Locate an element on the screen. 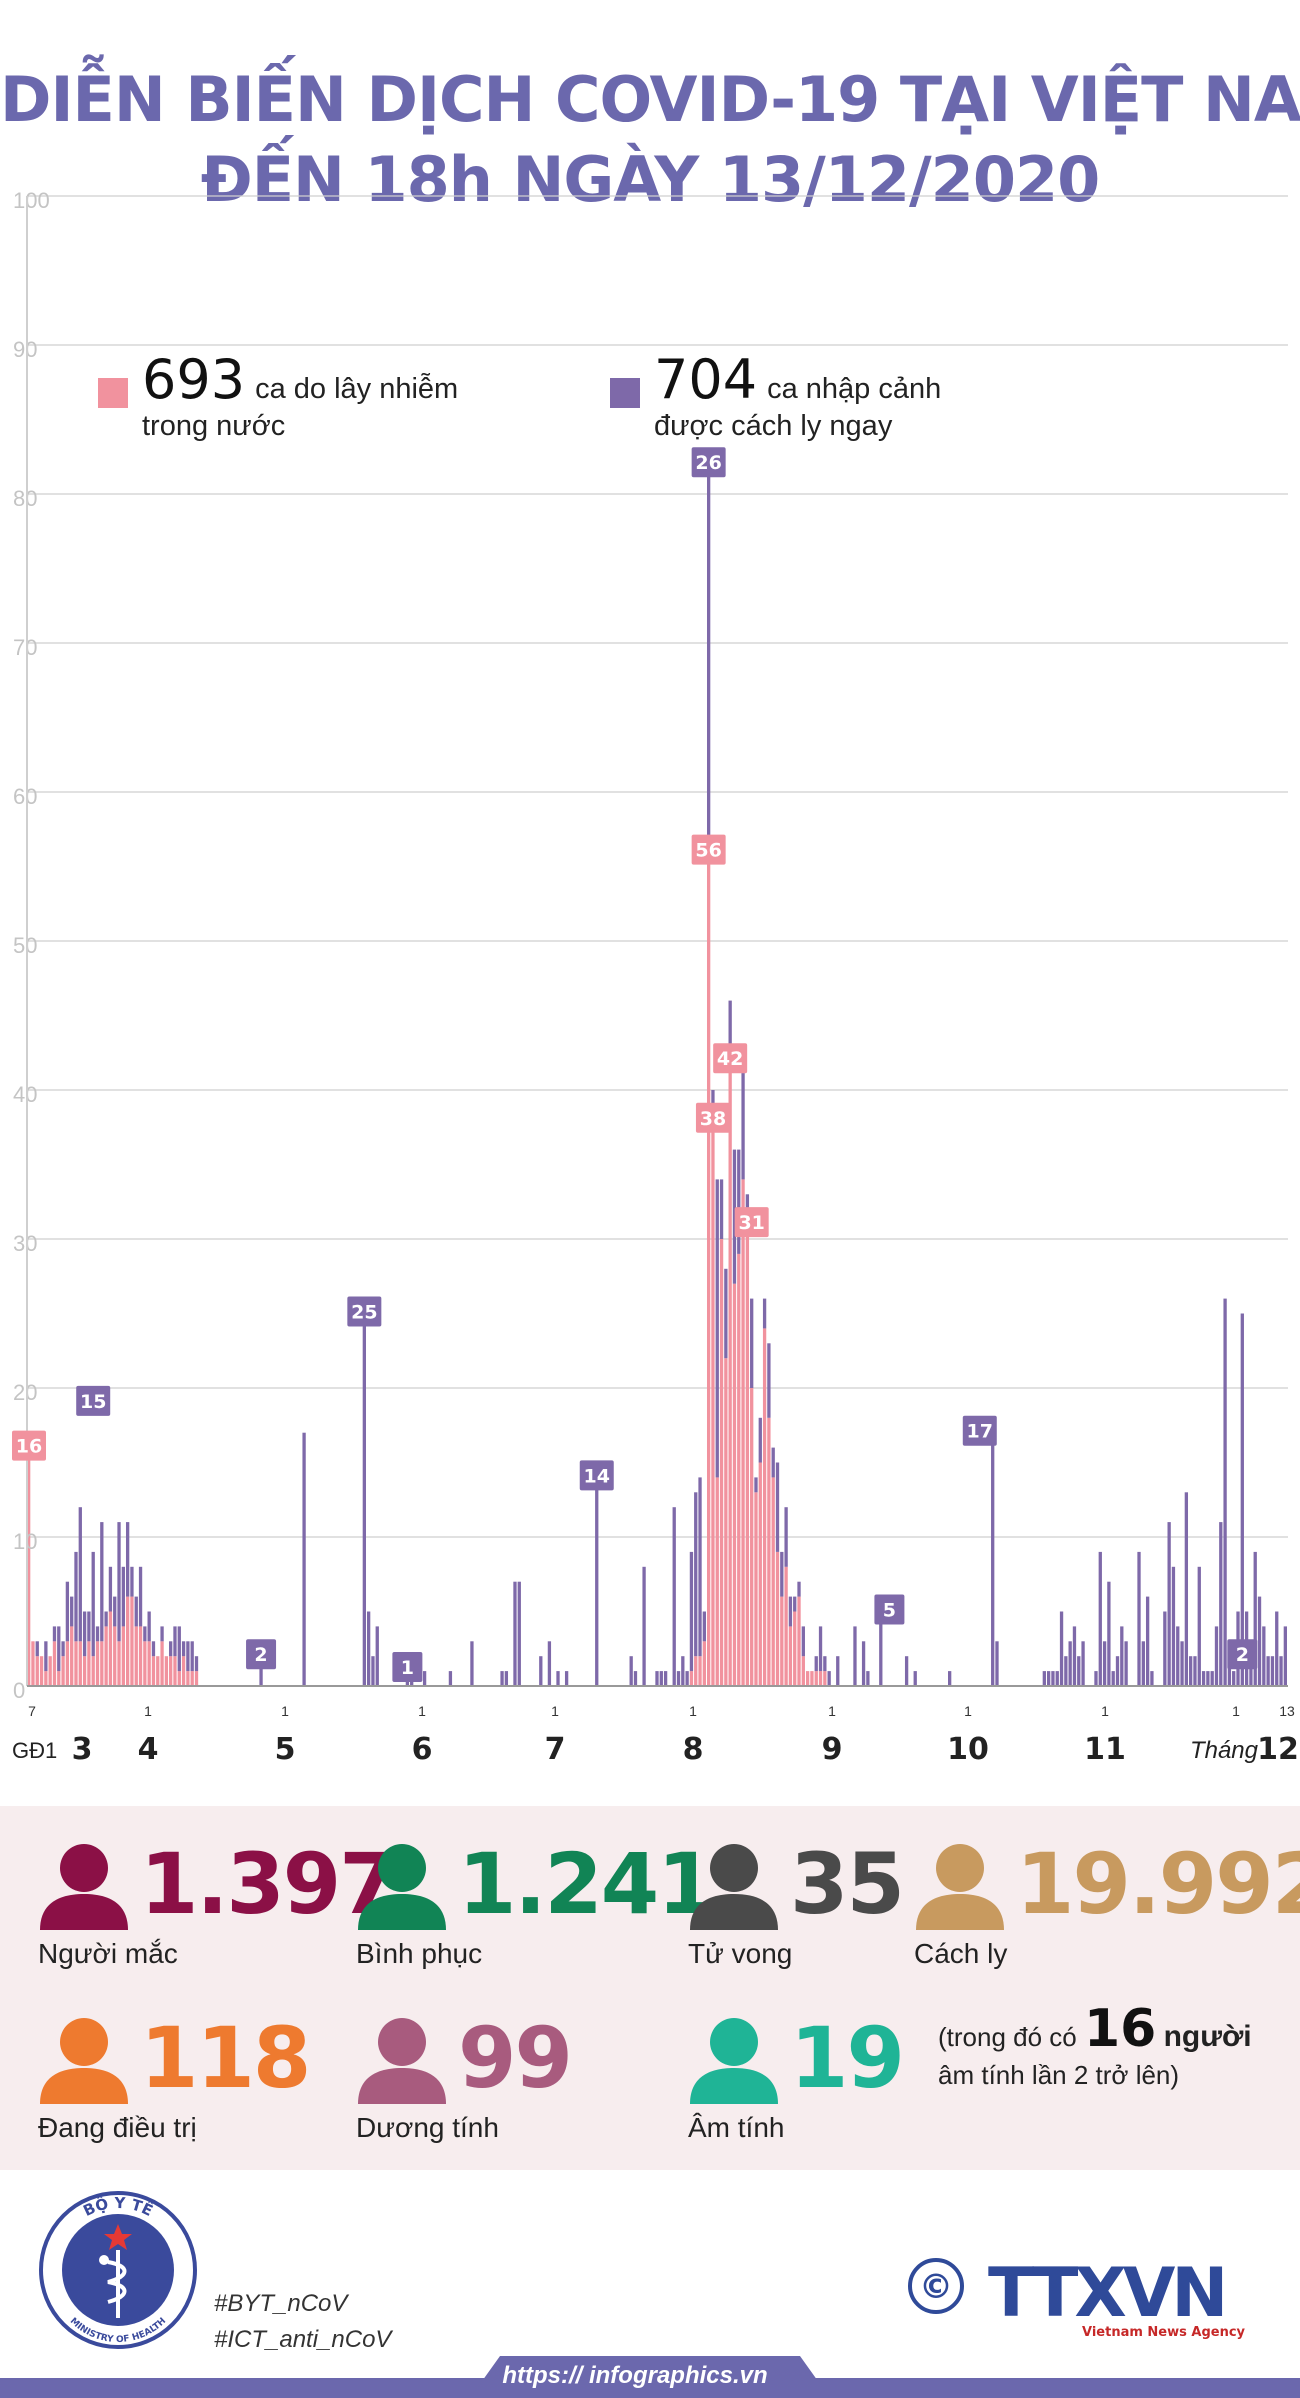  phase-label: GĐ1 is located at coordinates (34, 1750).